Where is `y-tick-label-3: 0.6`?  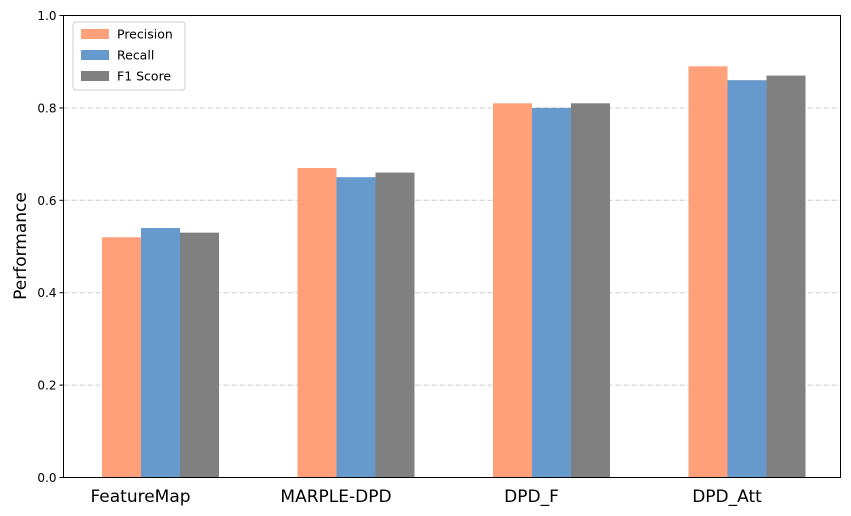 y-tick-label-3: 0.6 is located at coordinates (46, 201).